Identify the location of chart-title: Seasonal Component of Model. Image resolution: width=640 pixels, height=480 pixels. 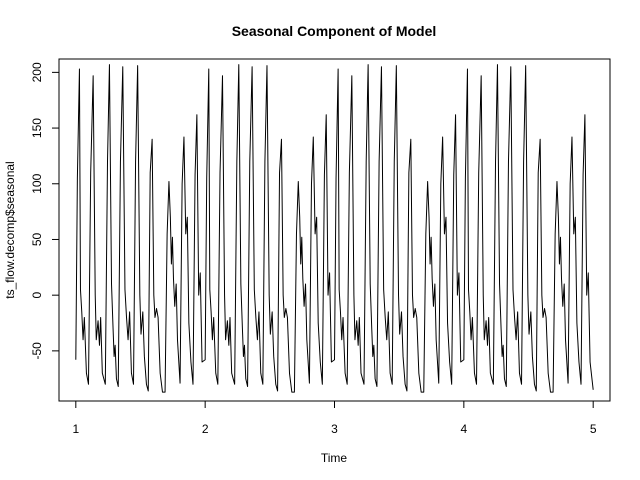
(334, 31).